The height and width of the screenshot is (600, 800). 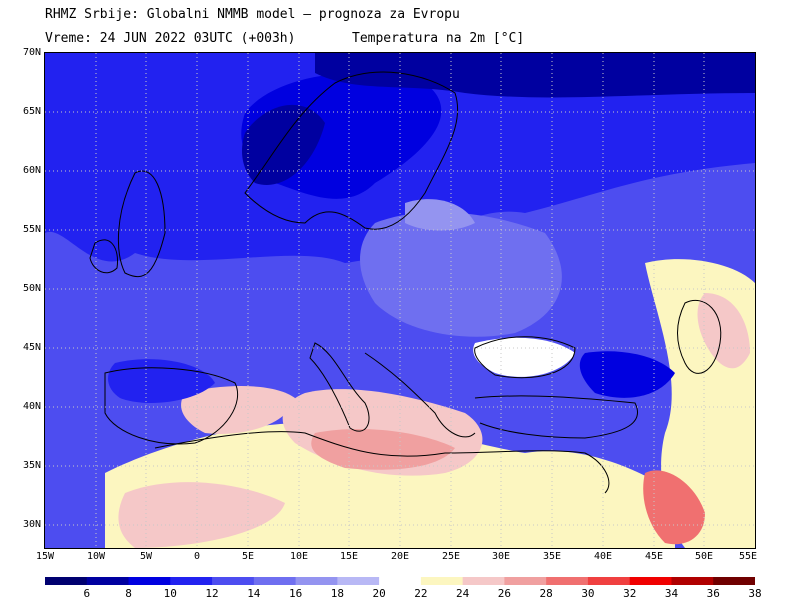 What do you see at coordinates (421, 593) in the screenshot?
I see `colorbar-label: 22` at bounding box center [421, 593].